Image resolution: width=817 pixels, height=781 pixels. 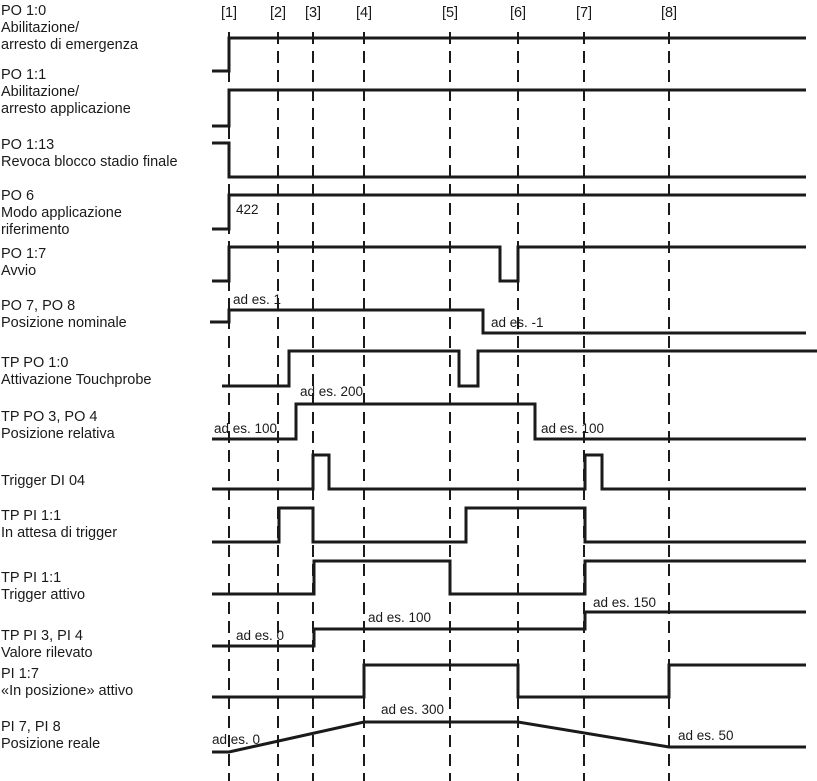 I want to click on signal-label: PI 1:7 «In posizione» attivo, so click(x=67, y=683).